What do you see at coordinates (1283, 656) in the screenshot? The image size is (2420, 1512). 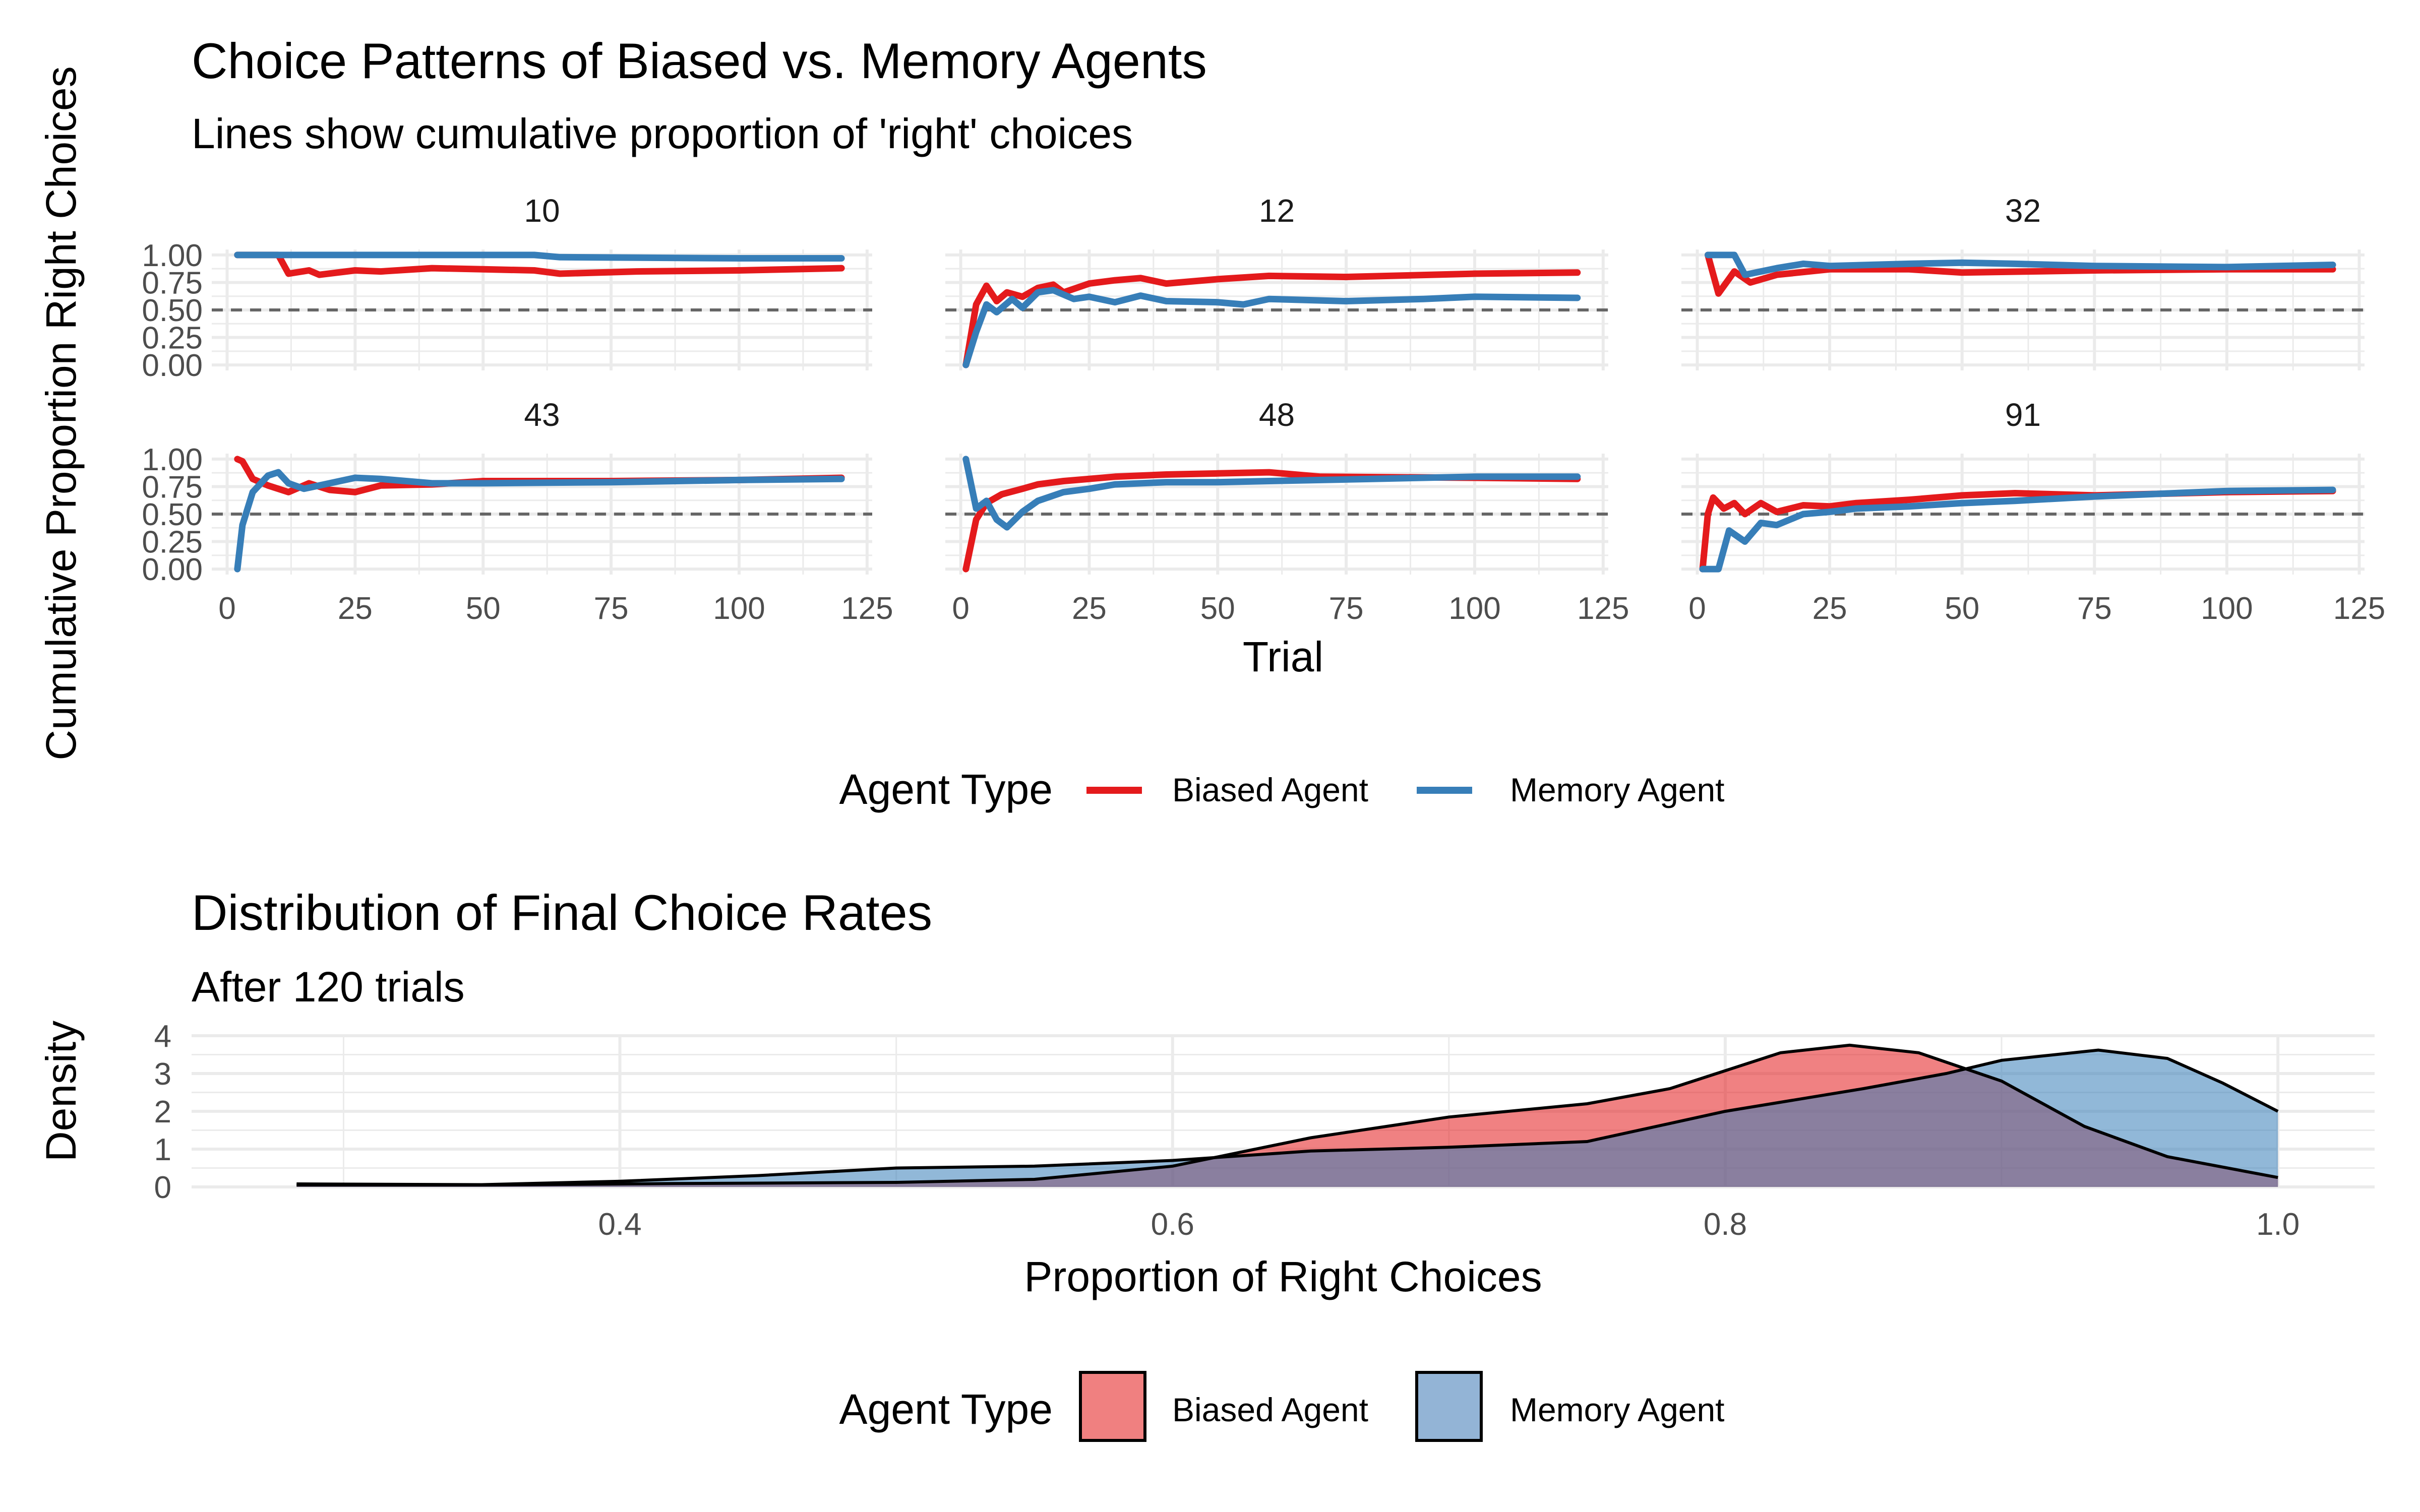 I see `top-x-axis-label: Trial` at bounding box center [1283, 656].